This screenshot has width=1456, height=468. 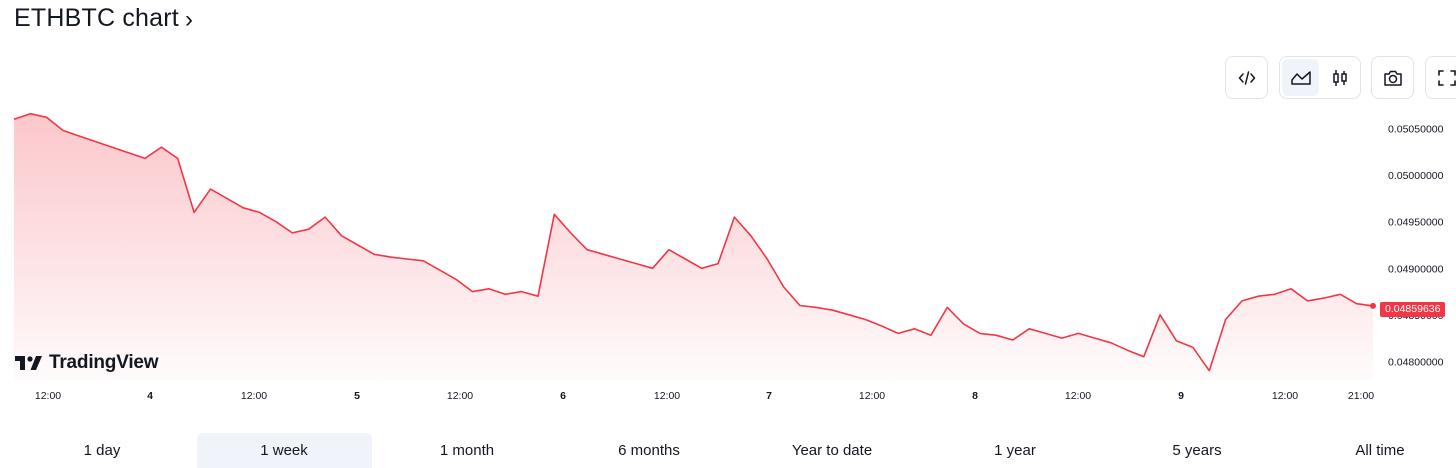 I want to click on area-chart-icon, so click(x=1300, y=77).